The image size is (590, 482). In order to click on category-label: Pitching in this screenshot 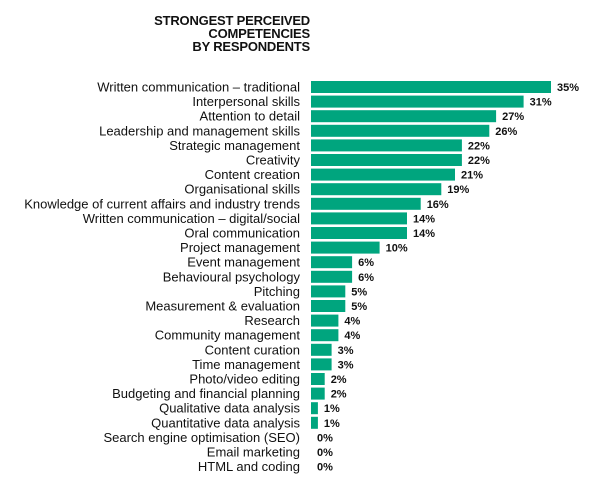, I will do `click(277, 291)`.